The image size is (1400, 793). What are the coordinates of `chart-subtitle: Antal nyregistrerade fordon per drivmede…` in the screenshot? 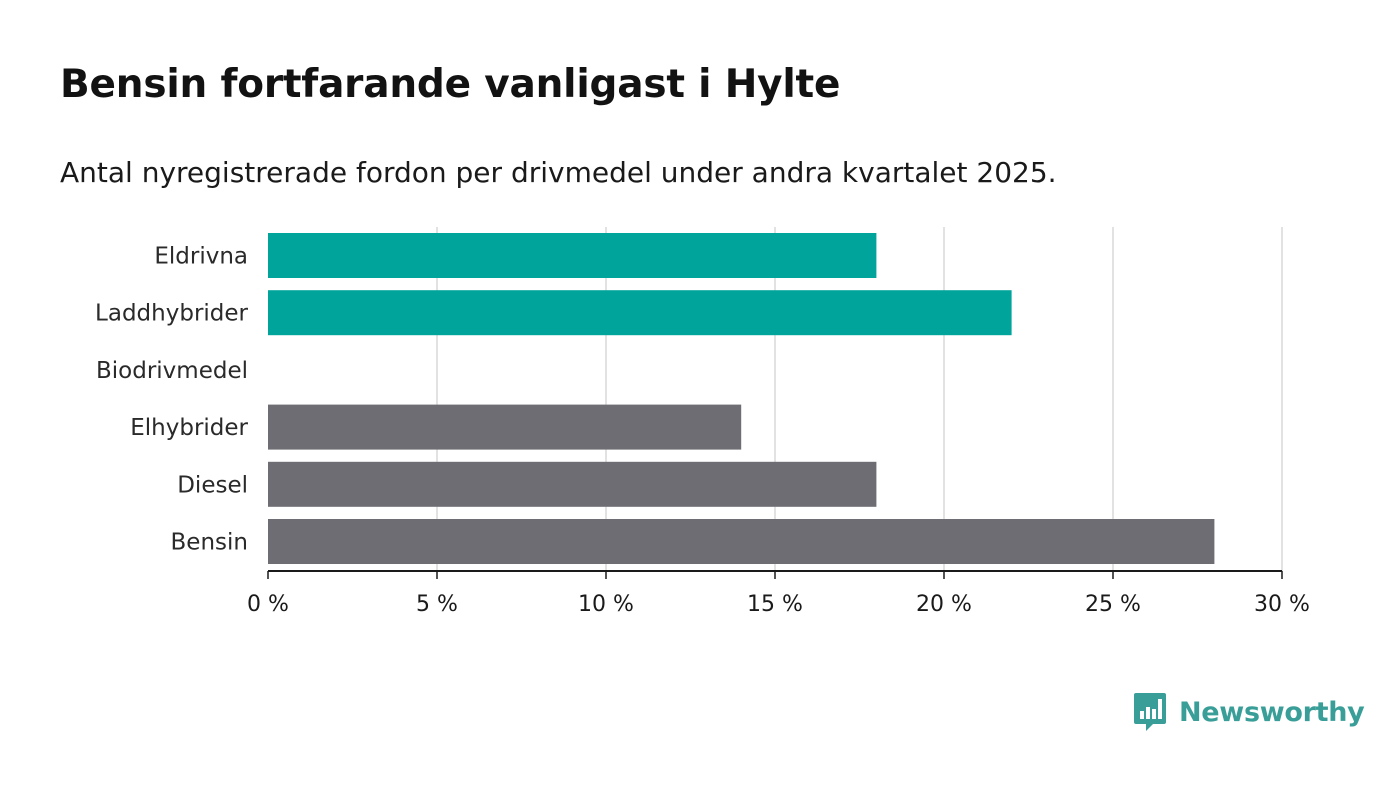 It's located at (558, 172).